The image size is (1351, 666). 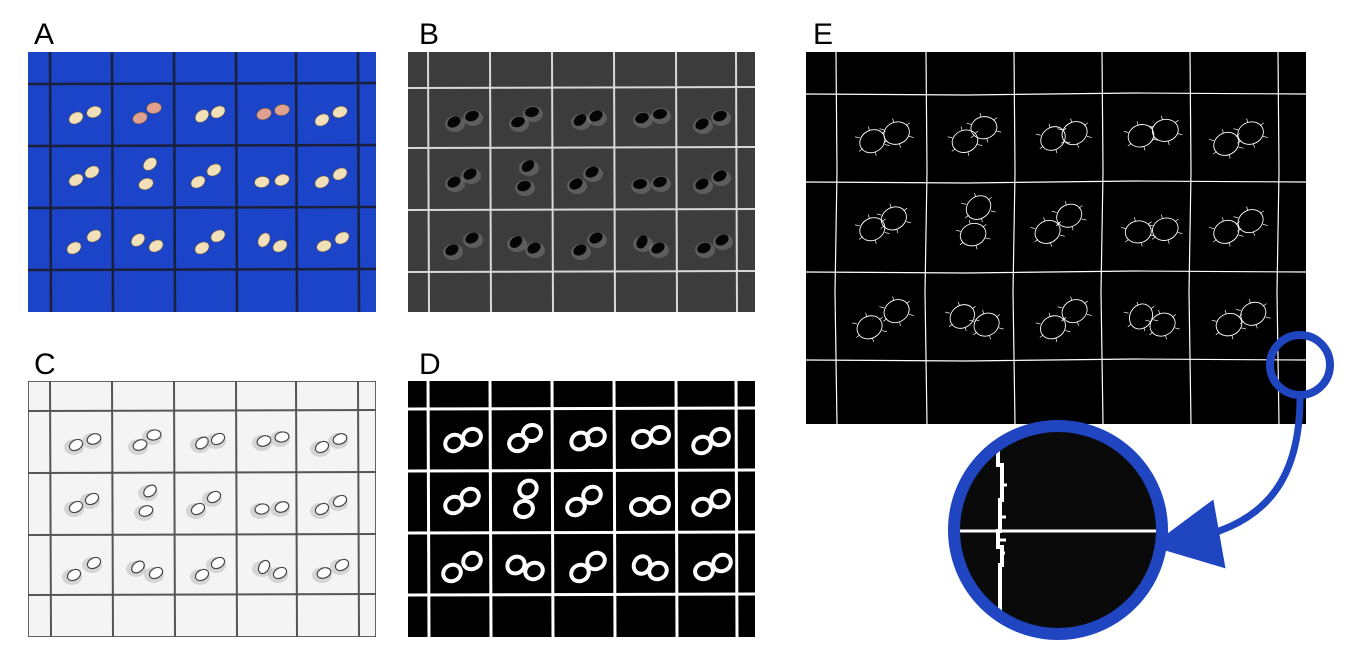 What do you see at coordinates (202, 182) in the screenshot?
I see `grid-lines` at bounding box center [202, 182].